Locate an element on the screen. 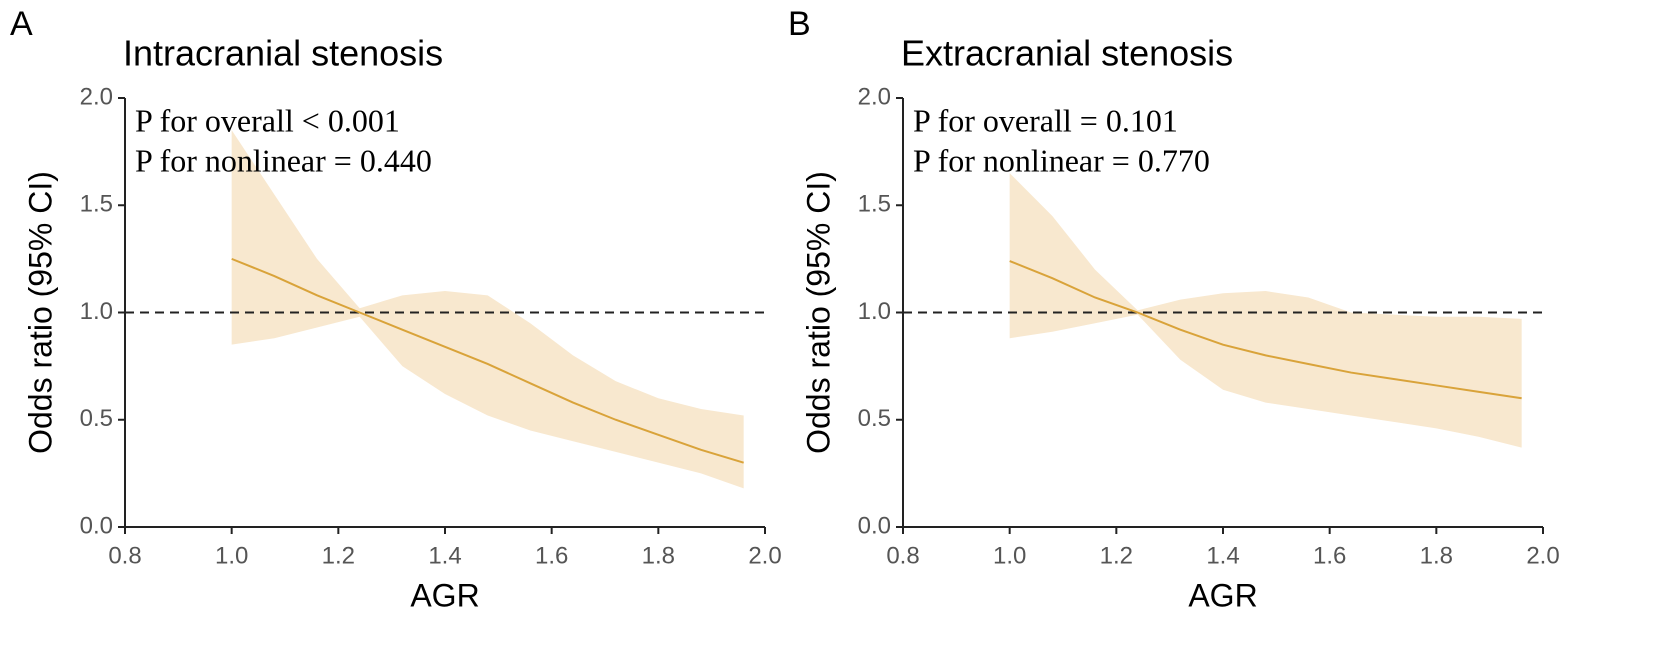  panel-label: B is located at coordinates (799, 24).